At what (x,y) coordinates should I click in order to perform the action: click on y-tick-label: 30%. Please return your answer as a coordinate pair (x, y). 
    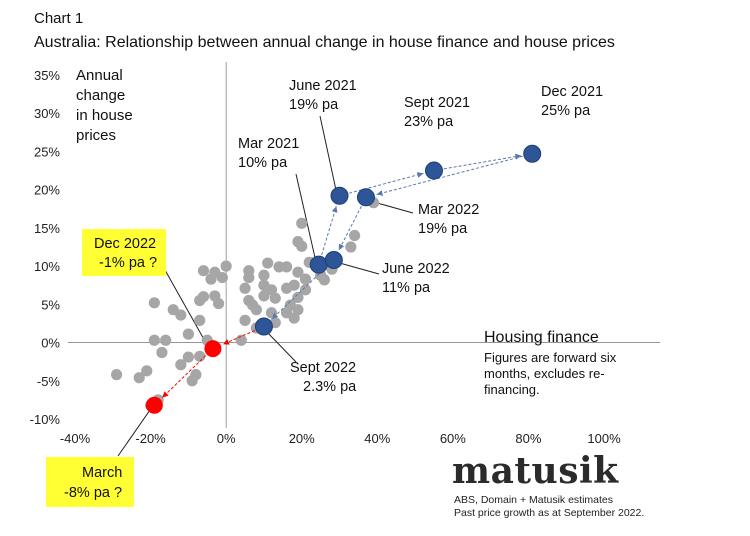
    Looking at the image, I should click on (47, 113).